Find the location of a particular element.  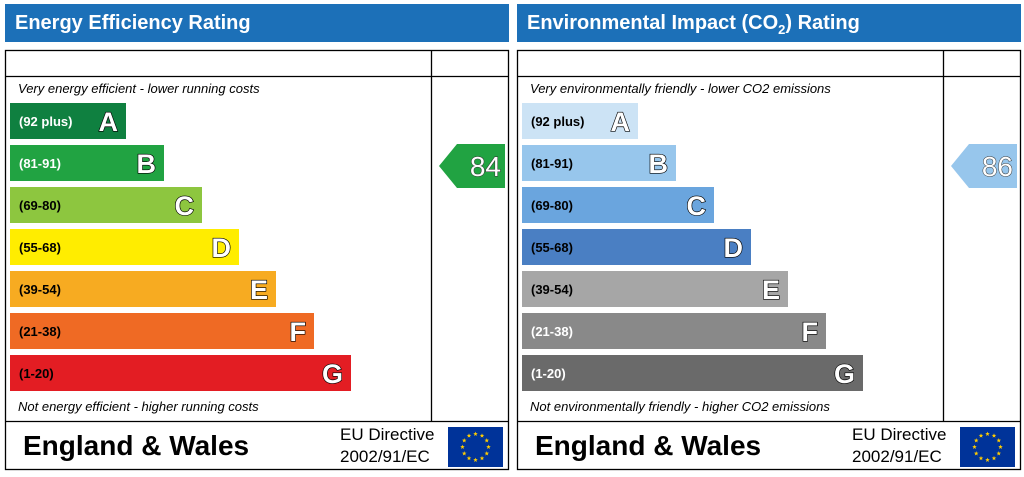

chart-title-text: Energy Efficiency Rating is located at coordinates (133, 23).